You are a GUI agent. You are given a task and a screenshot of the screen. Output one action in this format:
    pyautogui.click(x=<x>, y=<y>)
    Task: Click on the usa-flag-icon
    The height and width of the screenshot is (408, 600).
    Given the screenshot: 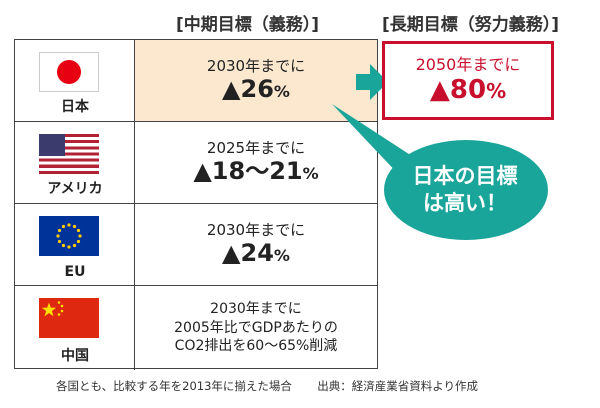 What is the action you would take?
    pyautogui.click(x=69, y=154)
    